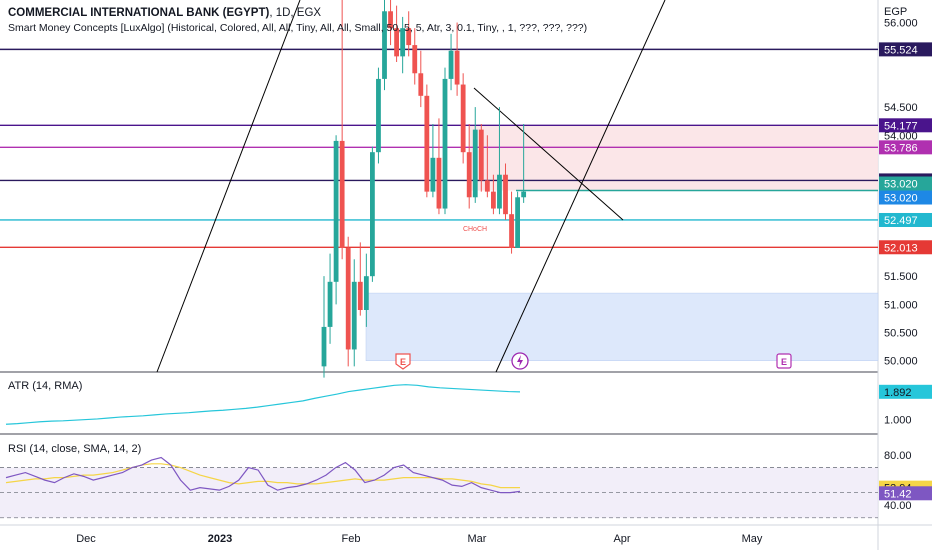 The width and height of the screenshot is (932, 555). What do you see at coordinates (901, 126) in the screenshot?
I see `price-badge: 54.177` at bounding box center [901, 126].